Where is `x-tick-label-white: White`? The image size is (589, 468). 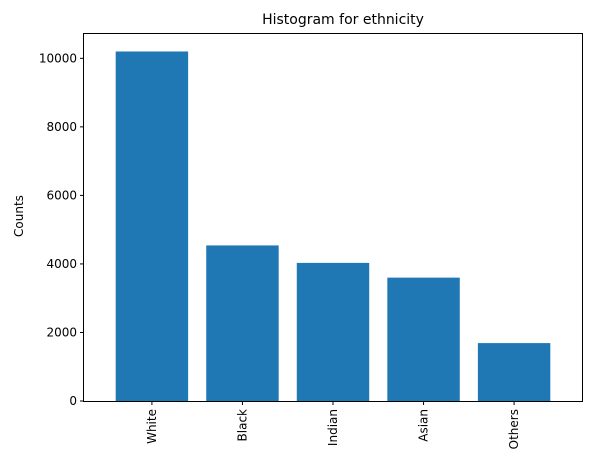
x-tick-label-white: White is located at coordinates (152, 426).